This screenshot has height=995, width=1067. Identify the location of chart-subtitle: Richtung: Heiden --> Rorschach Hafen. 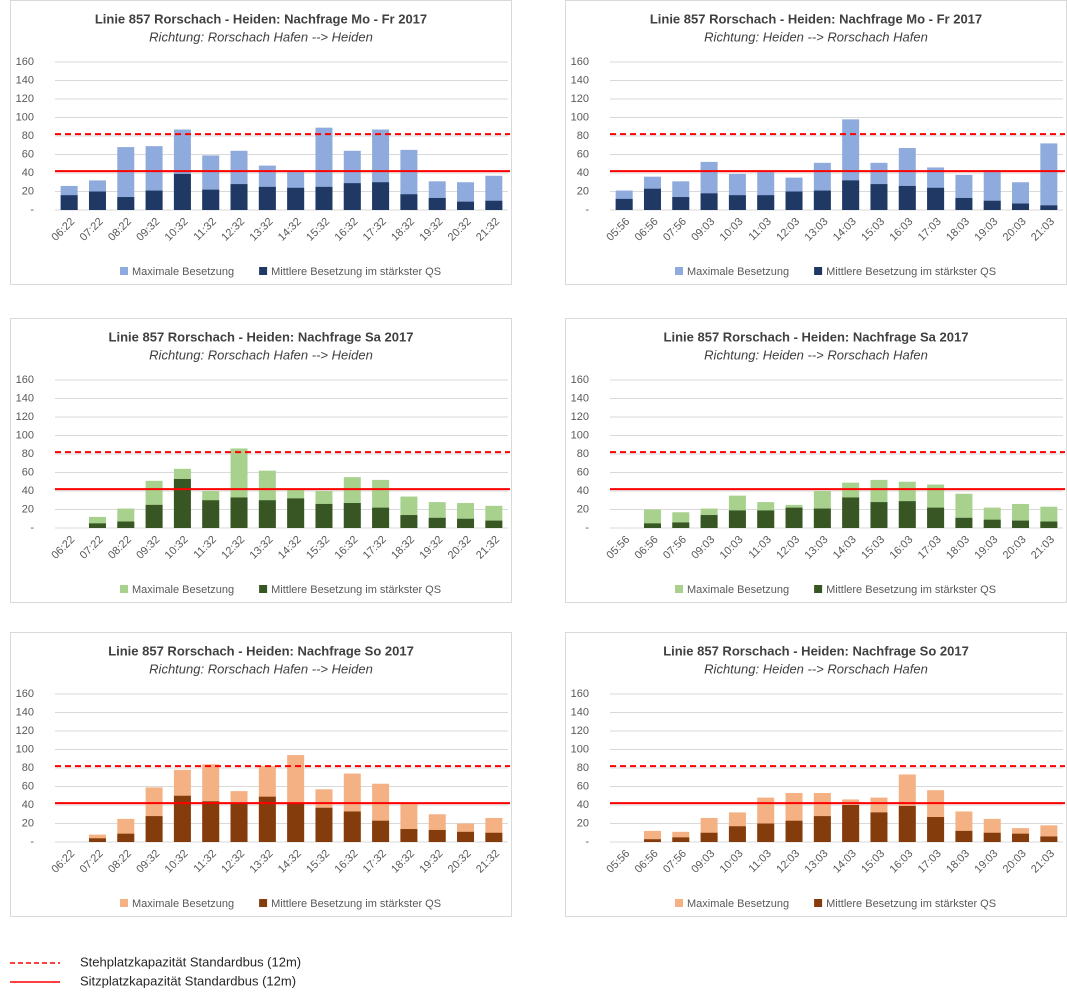
(816, 668).